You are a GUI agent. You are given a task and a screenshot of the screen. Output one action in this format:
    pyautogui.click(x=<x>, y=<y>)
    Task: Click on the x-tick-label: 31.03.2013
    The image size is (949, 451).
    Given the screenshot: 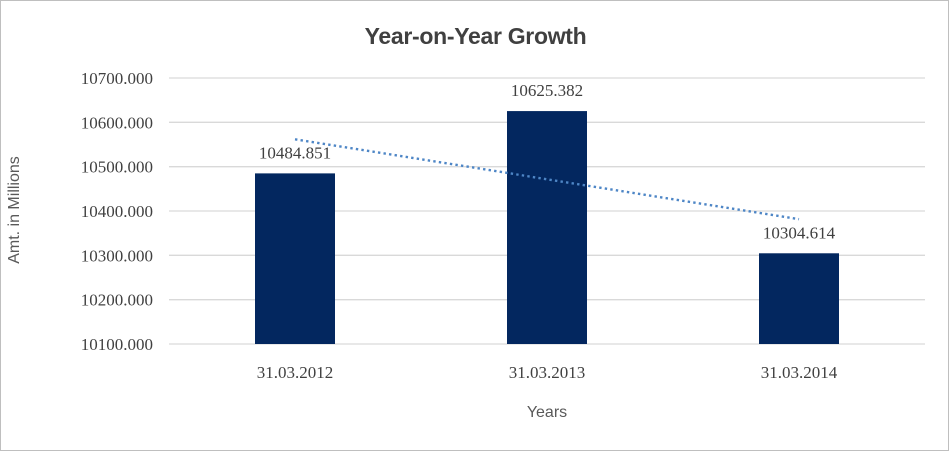 What is the action you would take?
    pyautogui.click(x=547, y=372)
    